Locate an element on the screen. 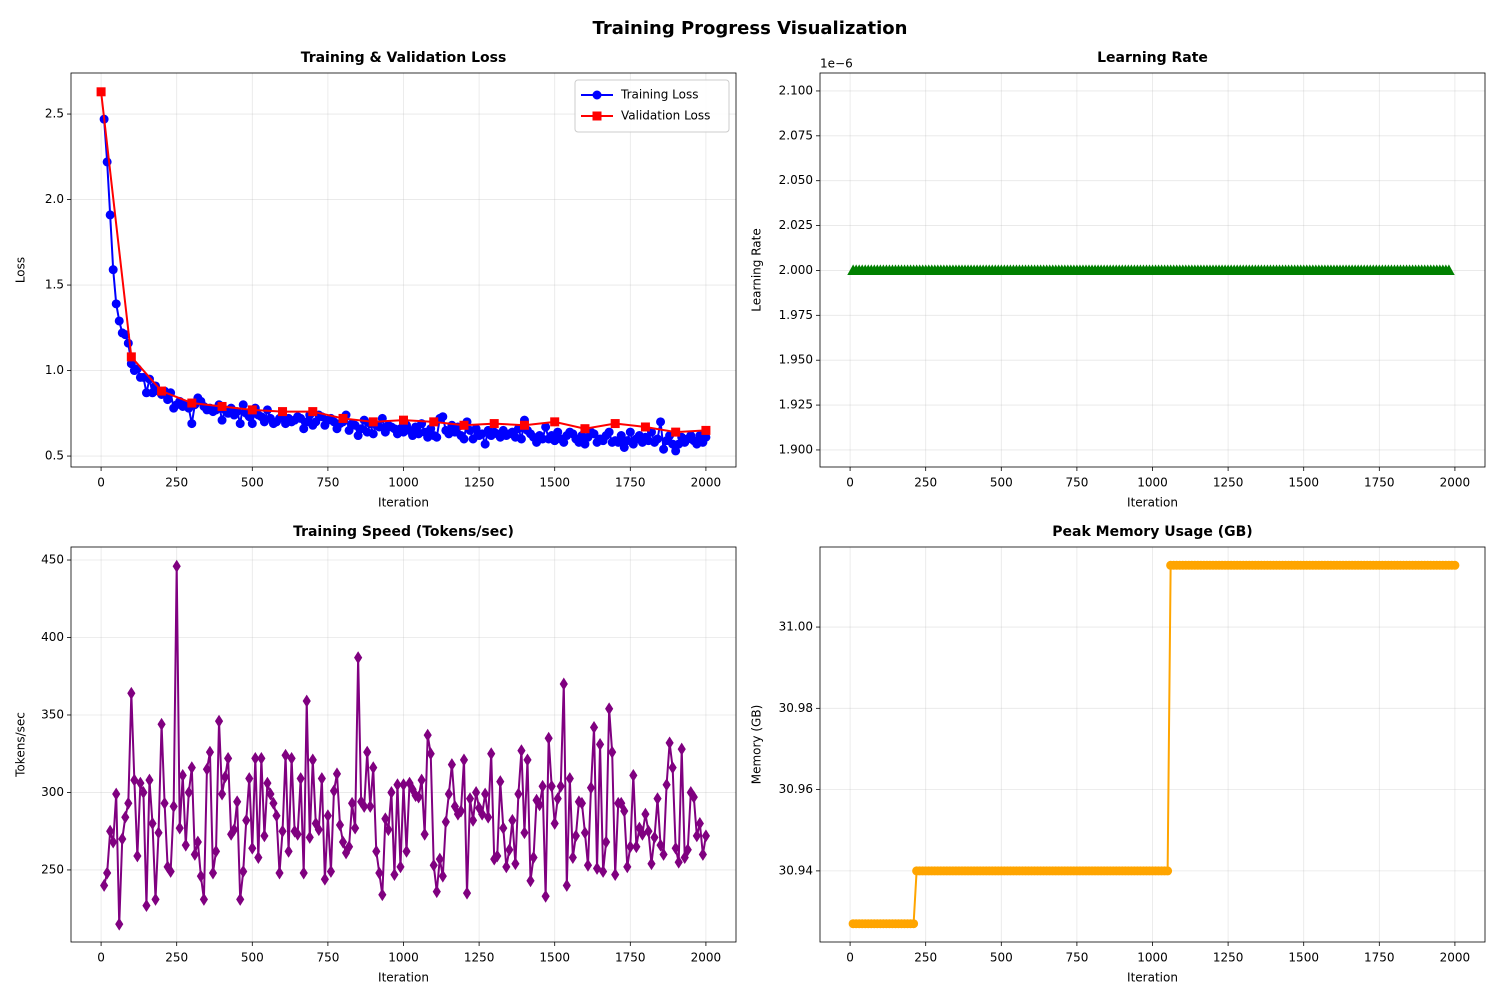 The height and width of the screenshot is (1000, 1500). legend-label: Training Loss is located at coordinates (659, 95).